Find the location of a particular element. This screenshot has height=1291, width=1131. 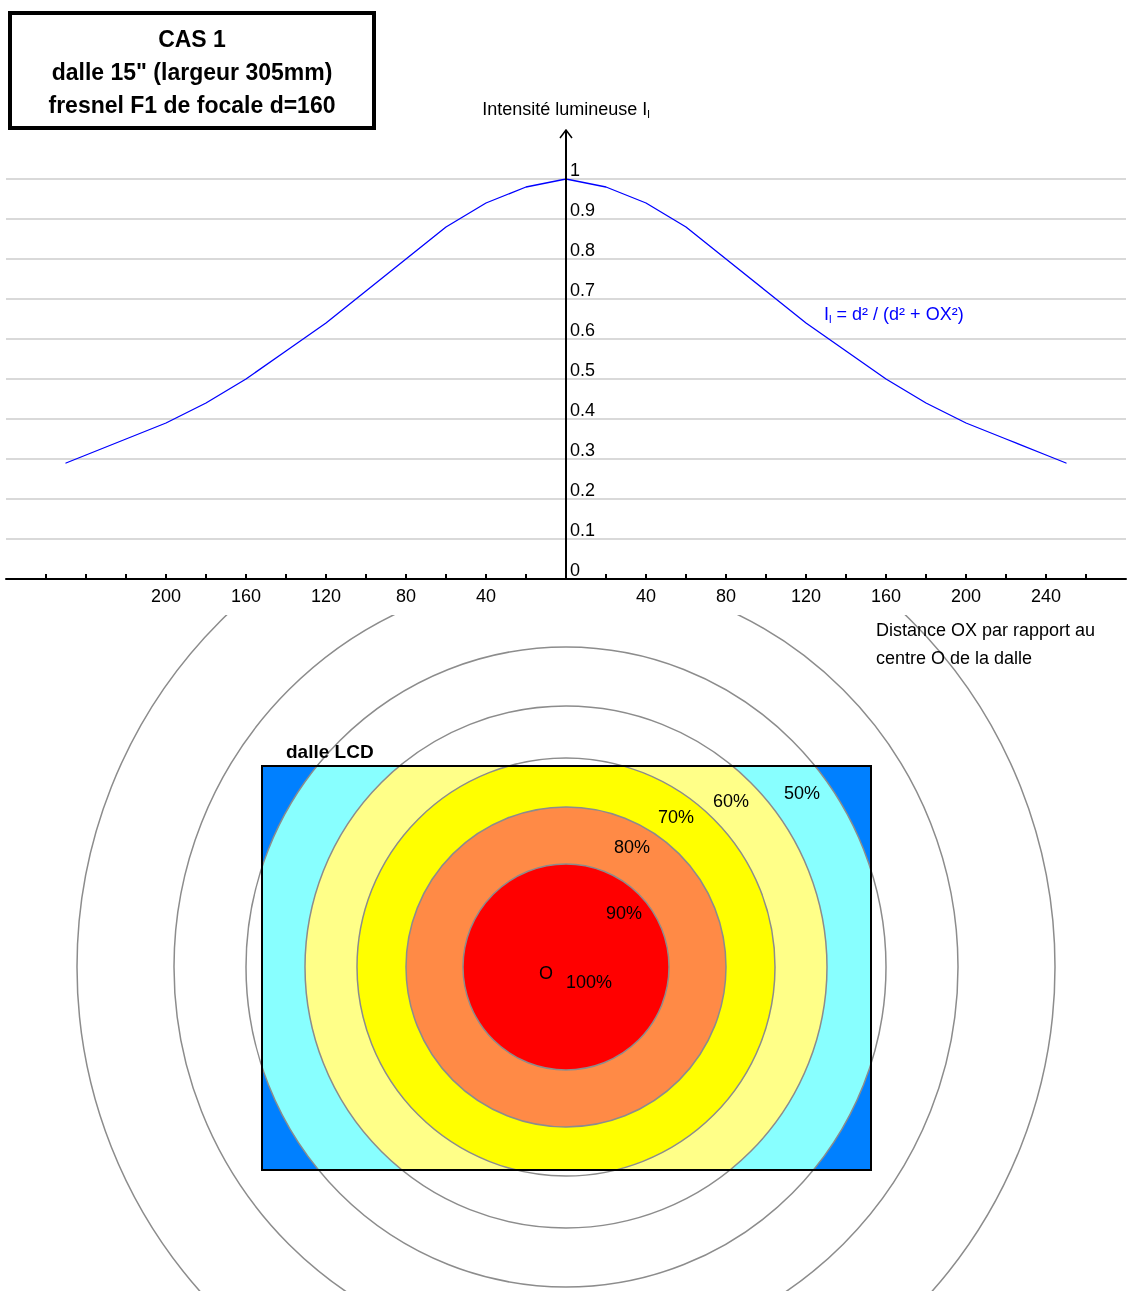

text: dalle LCD is located at coordinates (330, 751).